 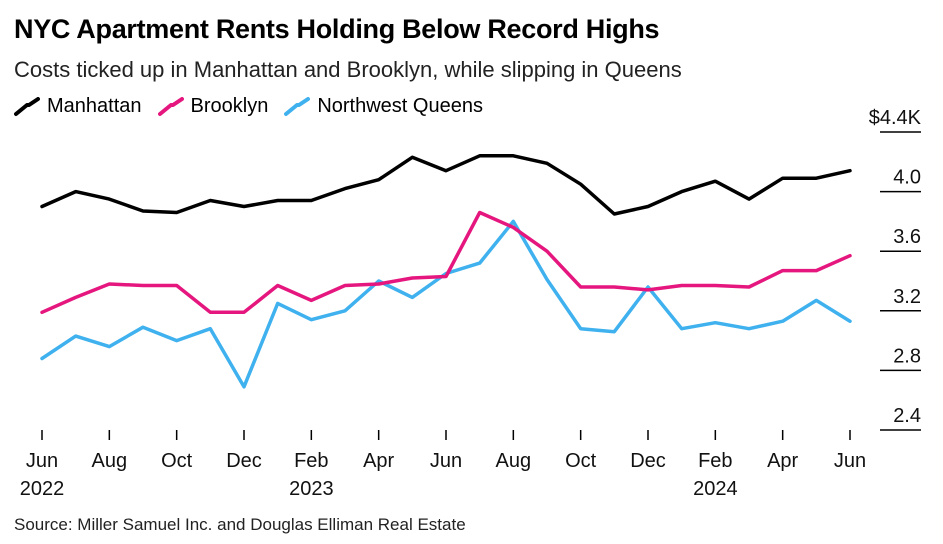 I want to click on legend-swatch-brooklyn, so click(x=170, y=106).